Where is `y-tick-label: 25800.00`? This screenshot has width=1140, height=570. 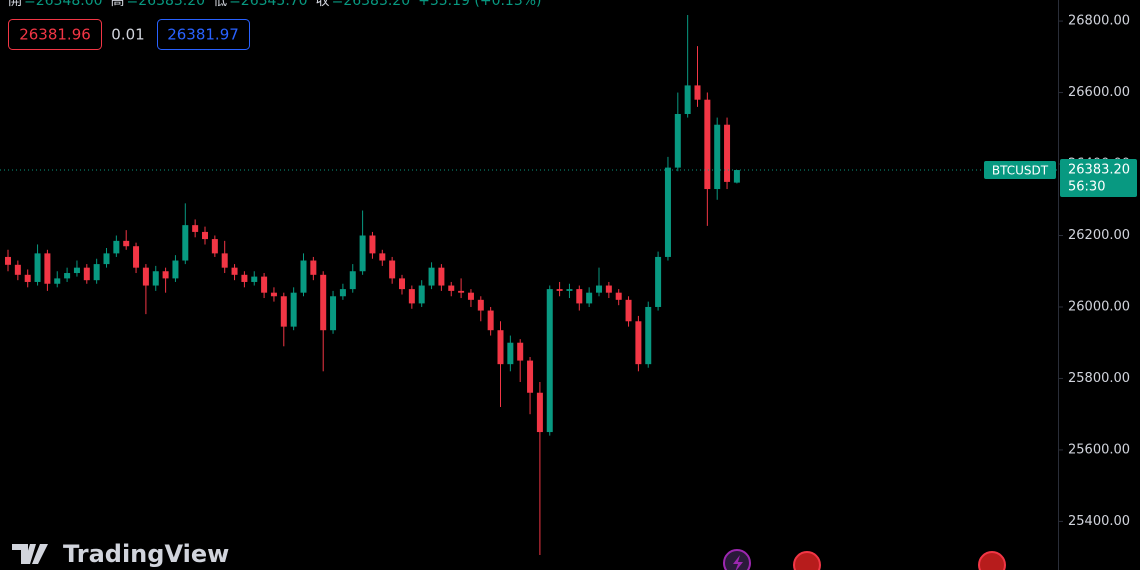 y-tick-label: 25800.00 is located at coordinates (1099, 378).